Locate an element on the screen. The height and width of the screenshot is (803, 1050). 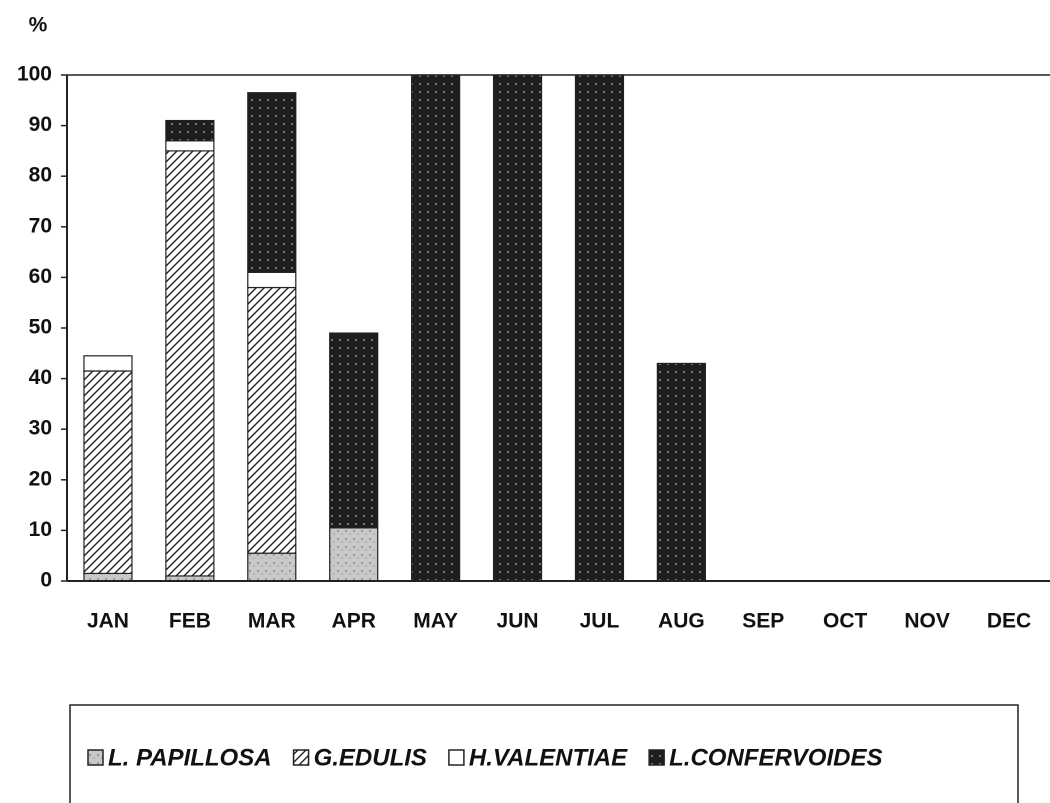
legend-label: L.CONFERVOIDES is located at coordinates (775, 757).